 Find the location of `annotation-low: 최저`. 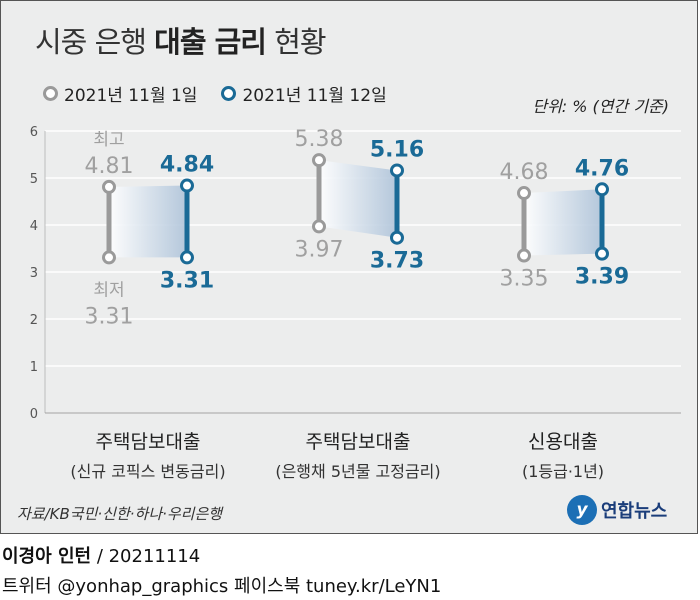

annotation-low: 최저 is located at coordinates (108, 290).